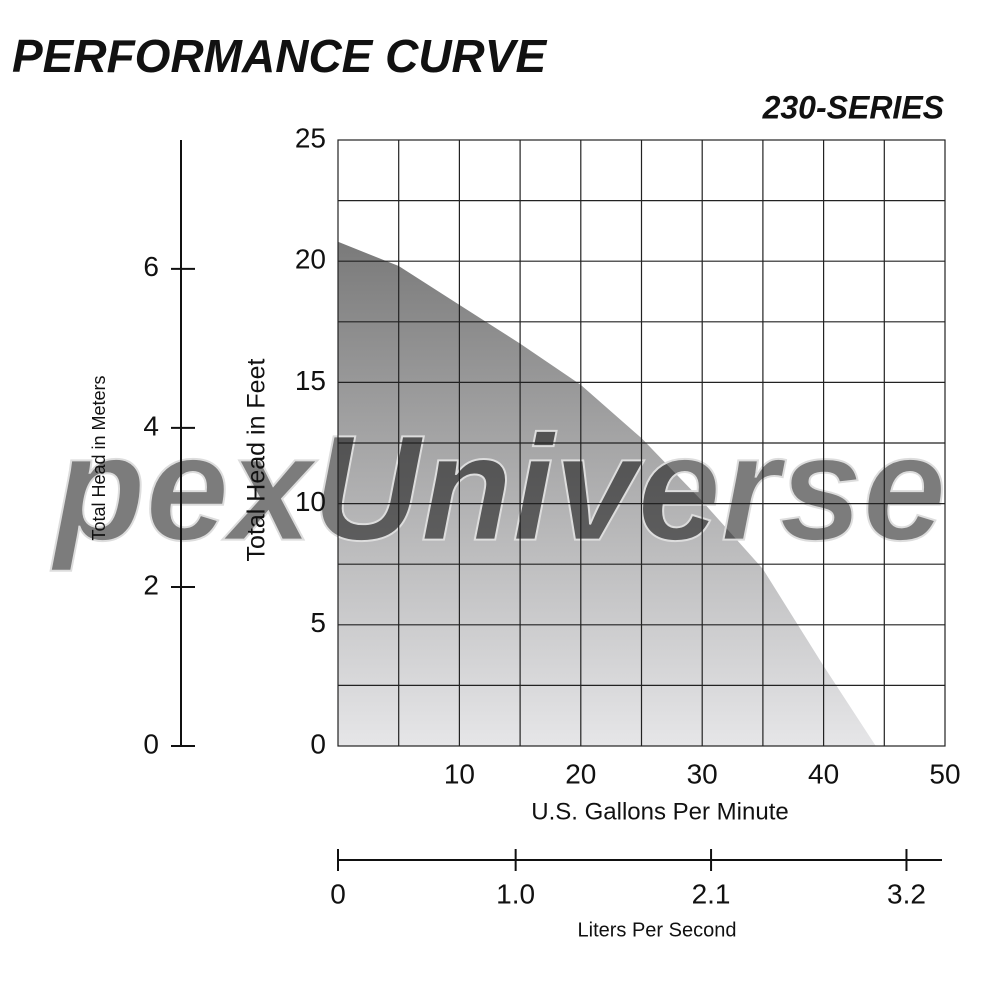 The height and width of the screenshot is (1000, 1000). What do you see at coordinates (99, 457) in the screenshot?
I see `y2-axis-label: Total Head in Meters` at bounding box center [99, 457].